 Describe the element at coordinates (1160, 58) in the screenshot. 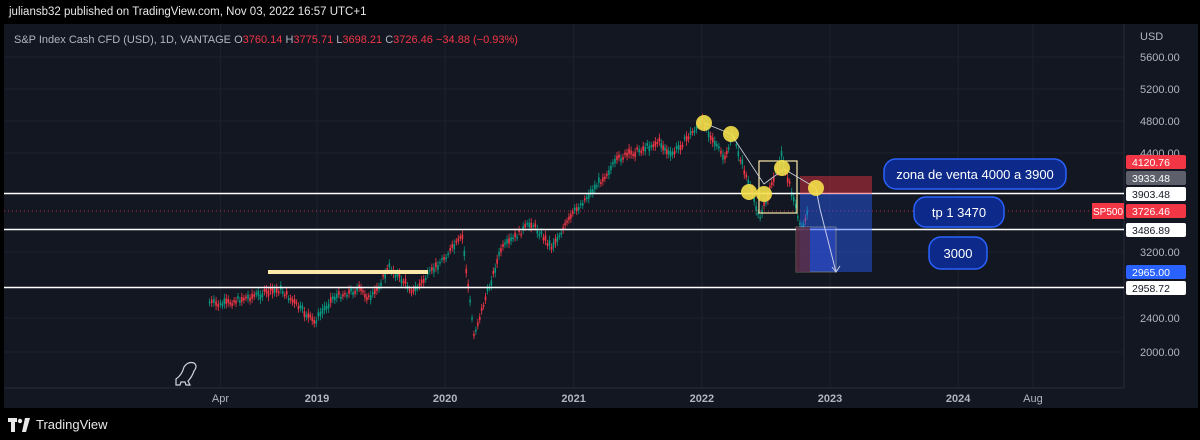

I see `price-tick-label: 5600.00` at that location.